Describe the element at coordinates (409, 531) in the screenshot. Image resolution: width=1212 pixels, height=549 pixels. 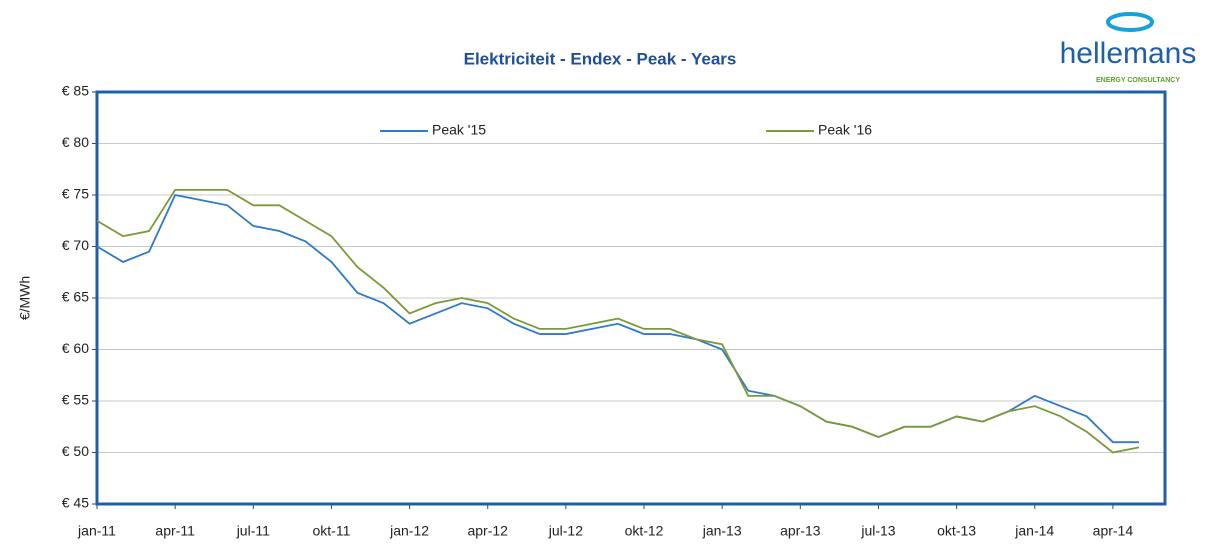
I see `x-tick-label: jan-12` at that location.